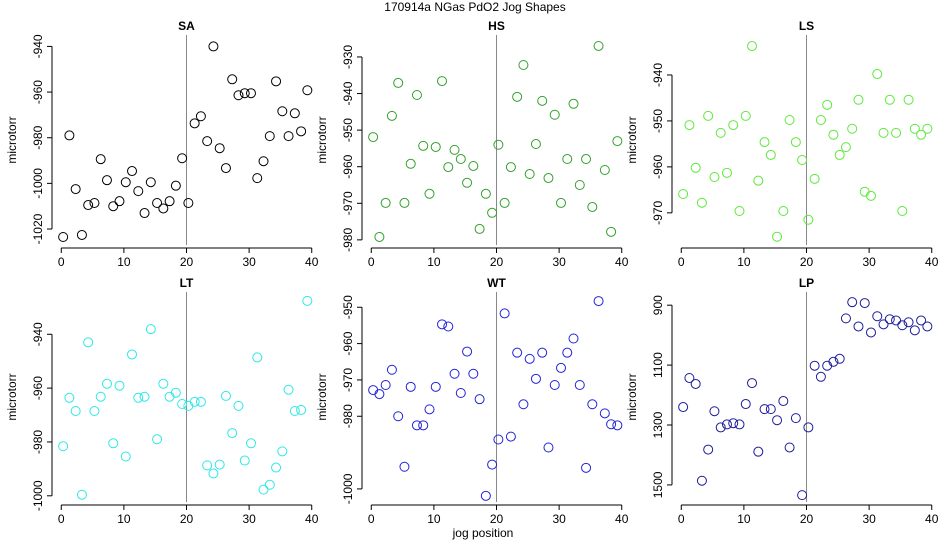 This screenshot has width=950, height=550. I want to click on y-tick-label: -940, so click(348, 93).